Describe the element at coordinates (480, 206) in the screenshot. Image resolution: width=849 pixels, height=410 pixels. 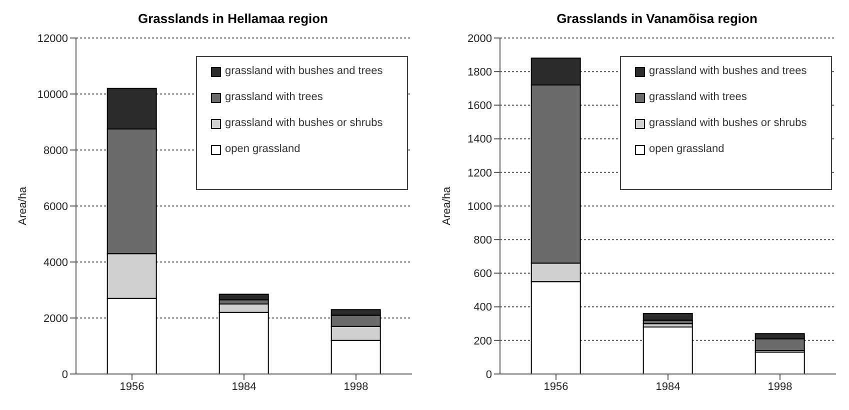
I see `y-tick-label: 1000` at that location.